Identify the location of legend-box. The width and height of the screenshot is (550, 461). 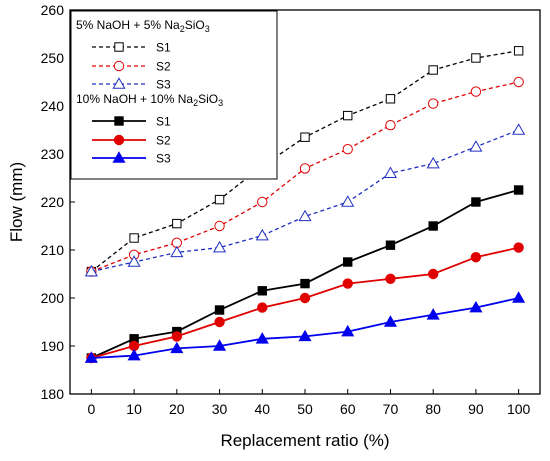
(174, 95).